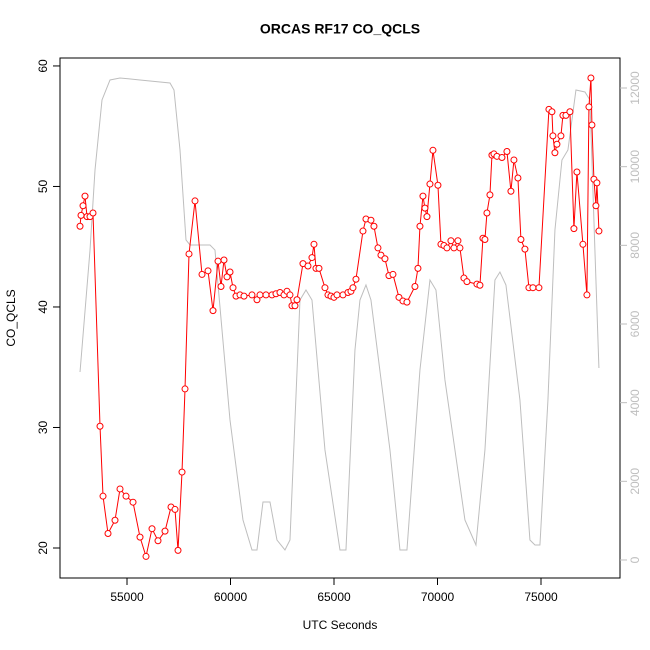  What do you see at coordinates (127, 597) in the screenshot?
I see `x-tick-label: 55000` at bounding box center [127, 597].